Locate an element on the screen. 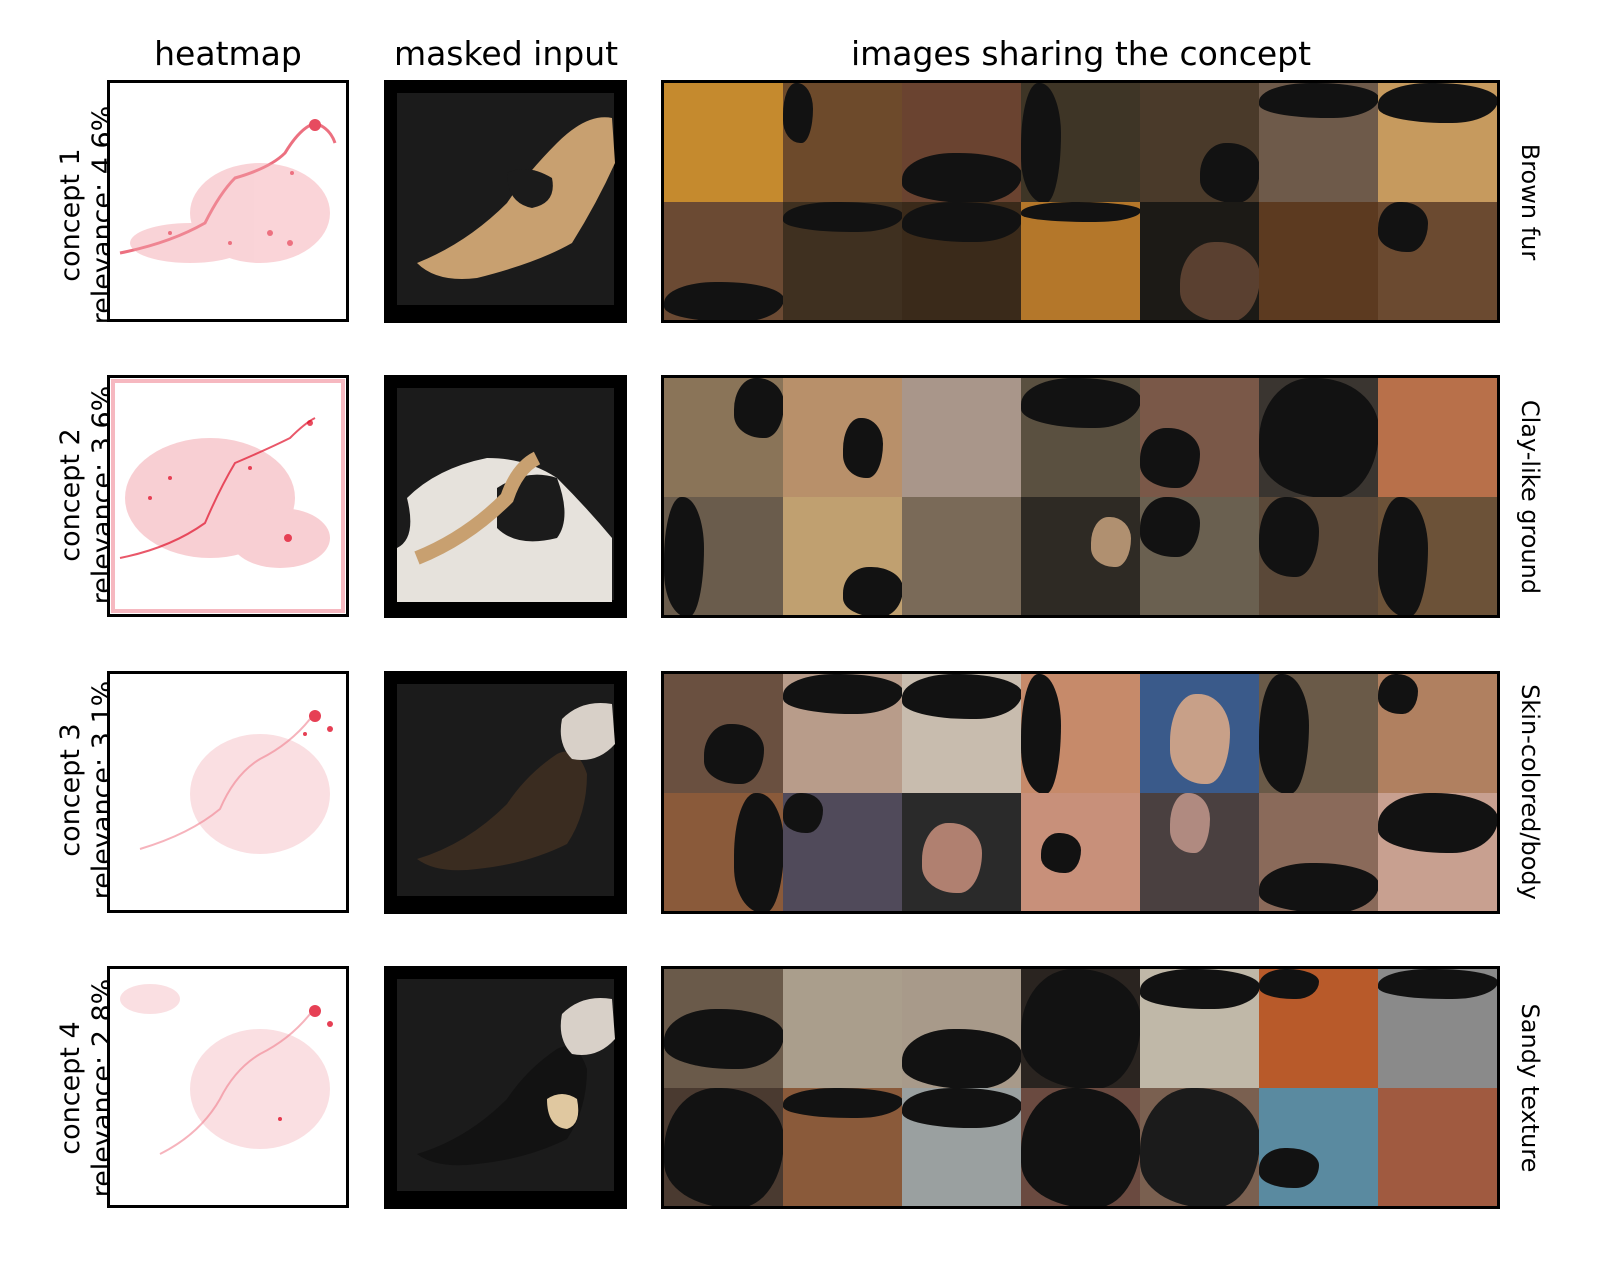 This screenshot has width=1600, height=1280. images-sharing-column-header: images sharing the concept is located at coordinates (1081, 53).